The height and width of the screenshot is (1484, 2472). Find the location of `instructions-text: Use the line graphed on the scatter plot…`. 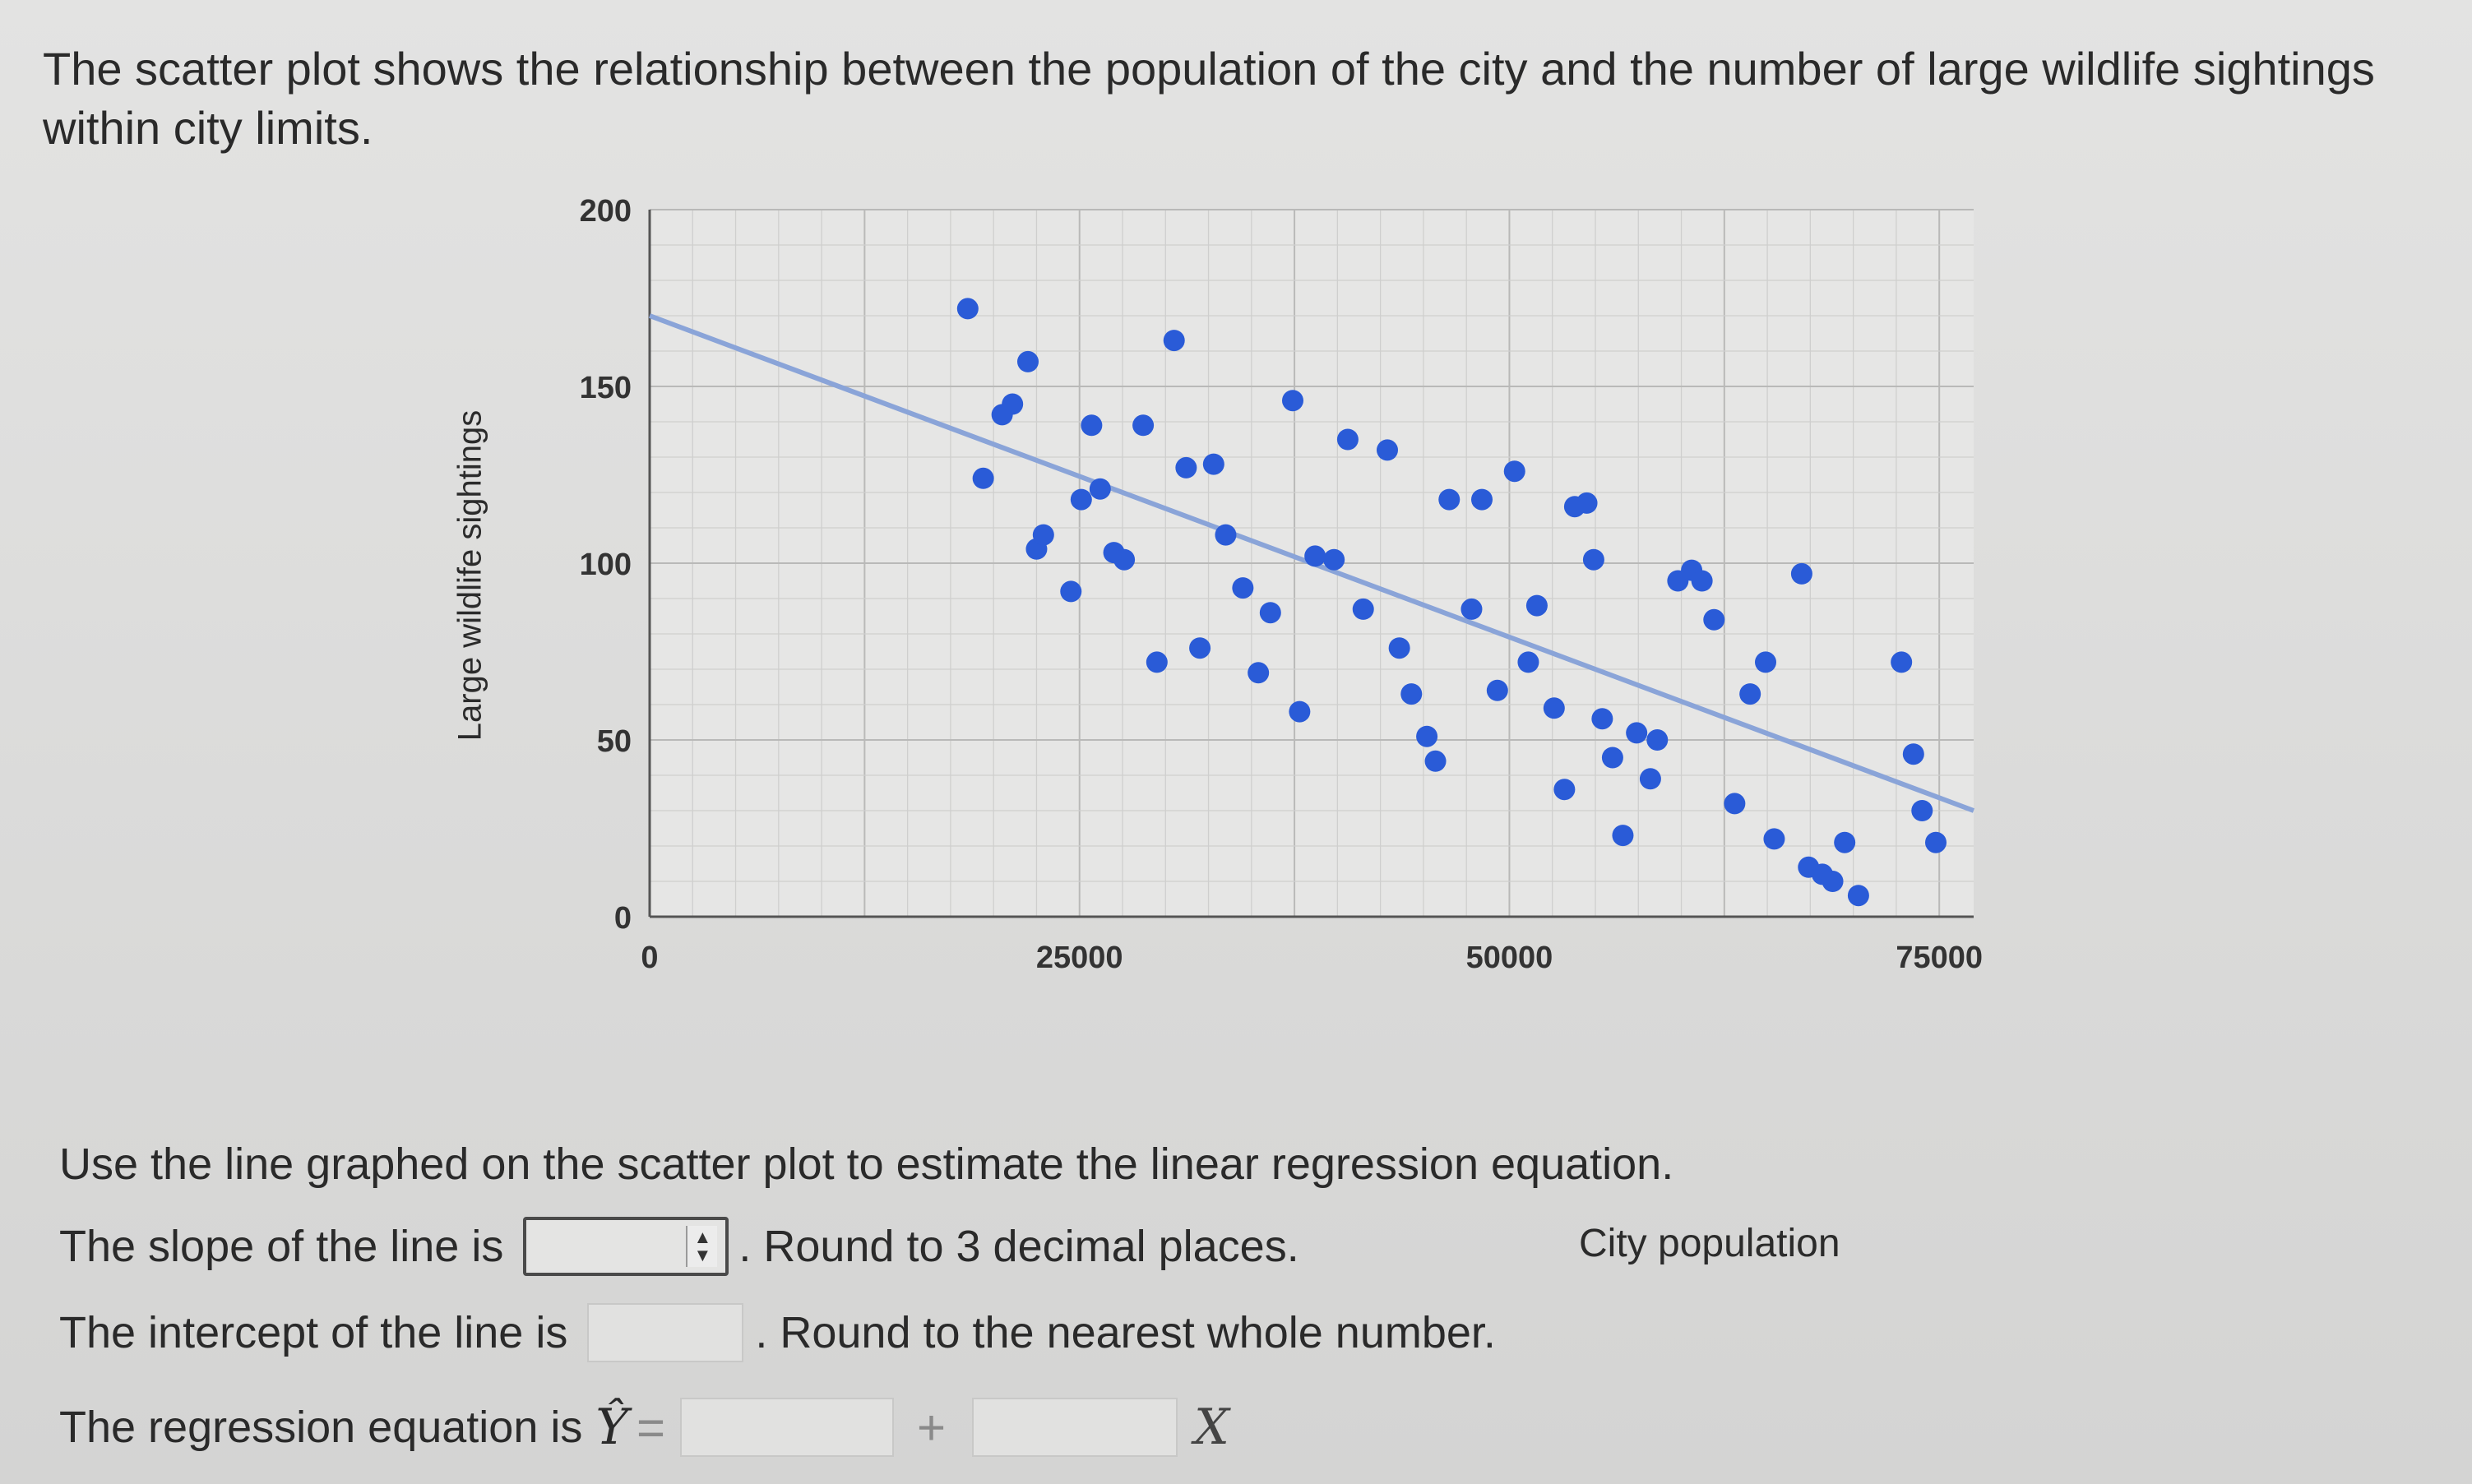

instructions-text: Use the line graphed on the scatter plot… is located at coordinates (866, 1164).